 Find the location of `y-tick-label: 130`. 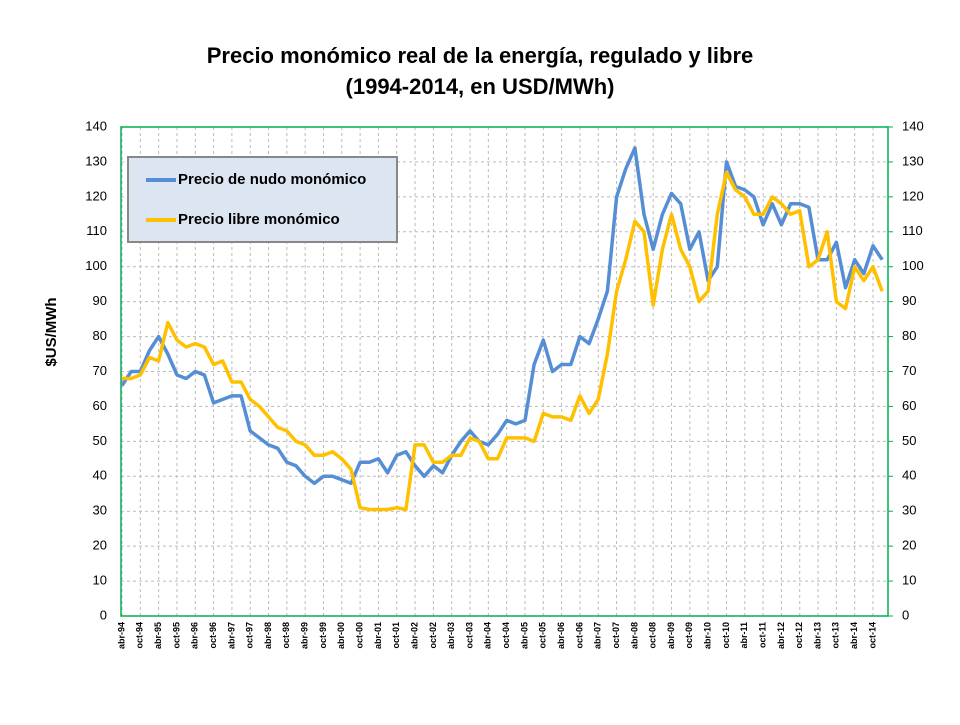

y-tick-label: 130 is located at coordinates (96, 160).